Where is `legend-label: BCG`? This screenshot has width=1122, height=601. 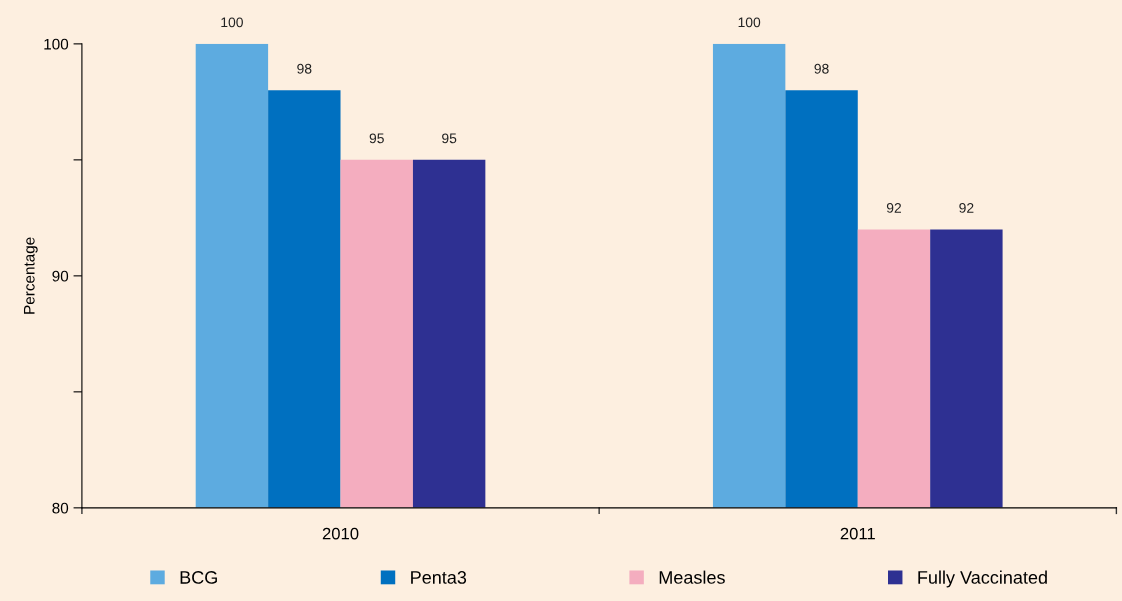
legend-label: BCG is located at coordinates (198, 577).